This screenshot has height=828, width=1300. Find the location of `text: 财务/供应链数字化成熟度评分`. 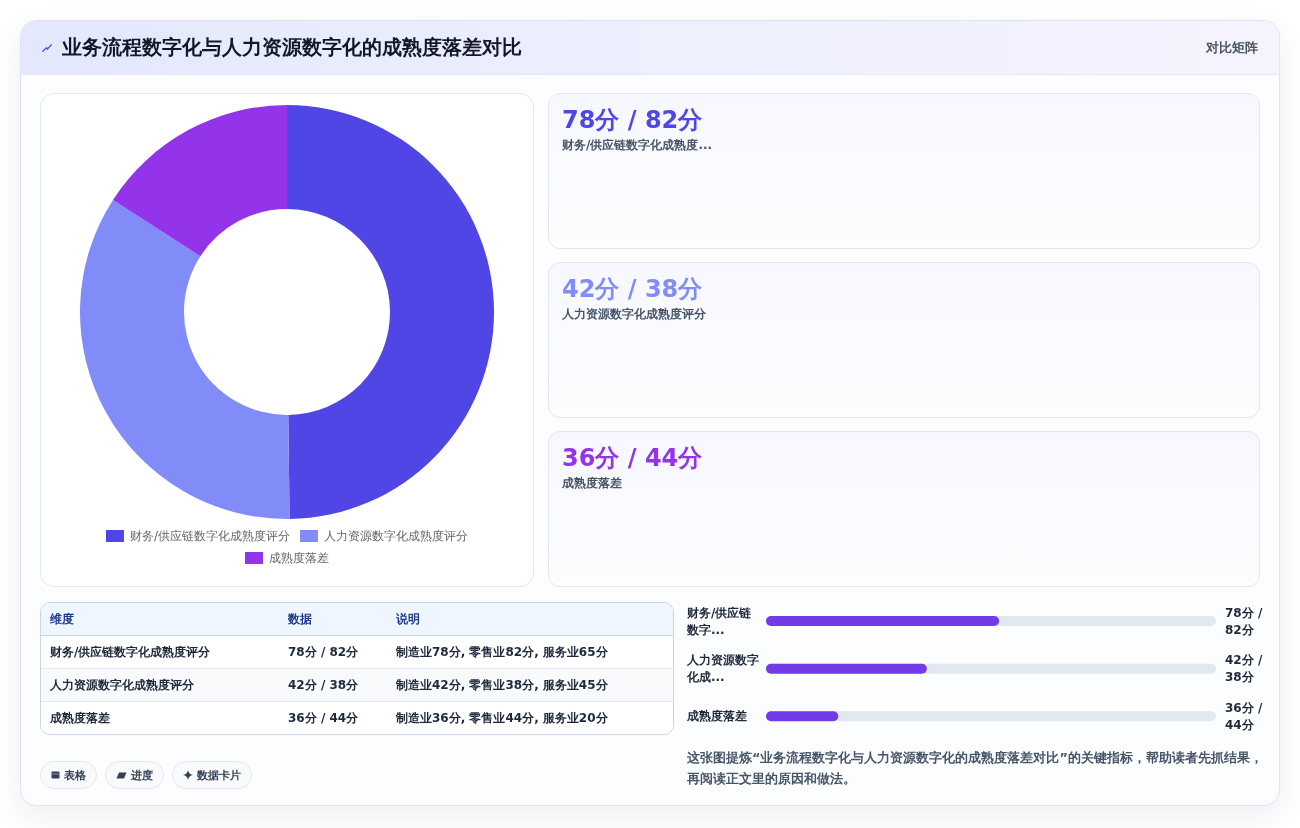

text: 财务/供应链数字化成熟度评分 is located at coordinates (130, 651).